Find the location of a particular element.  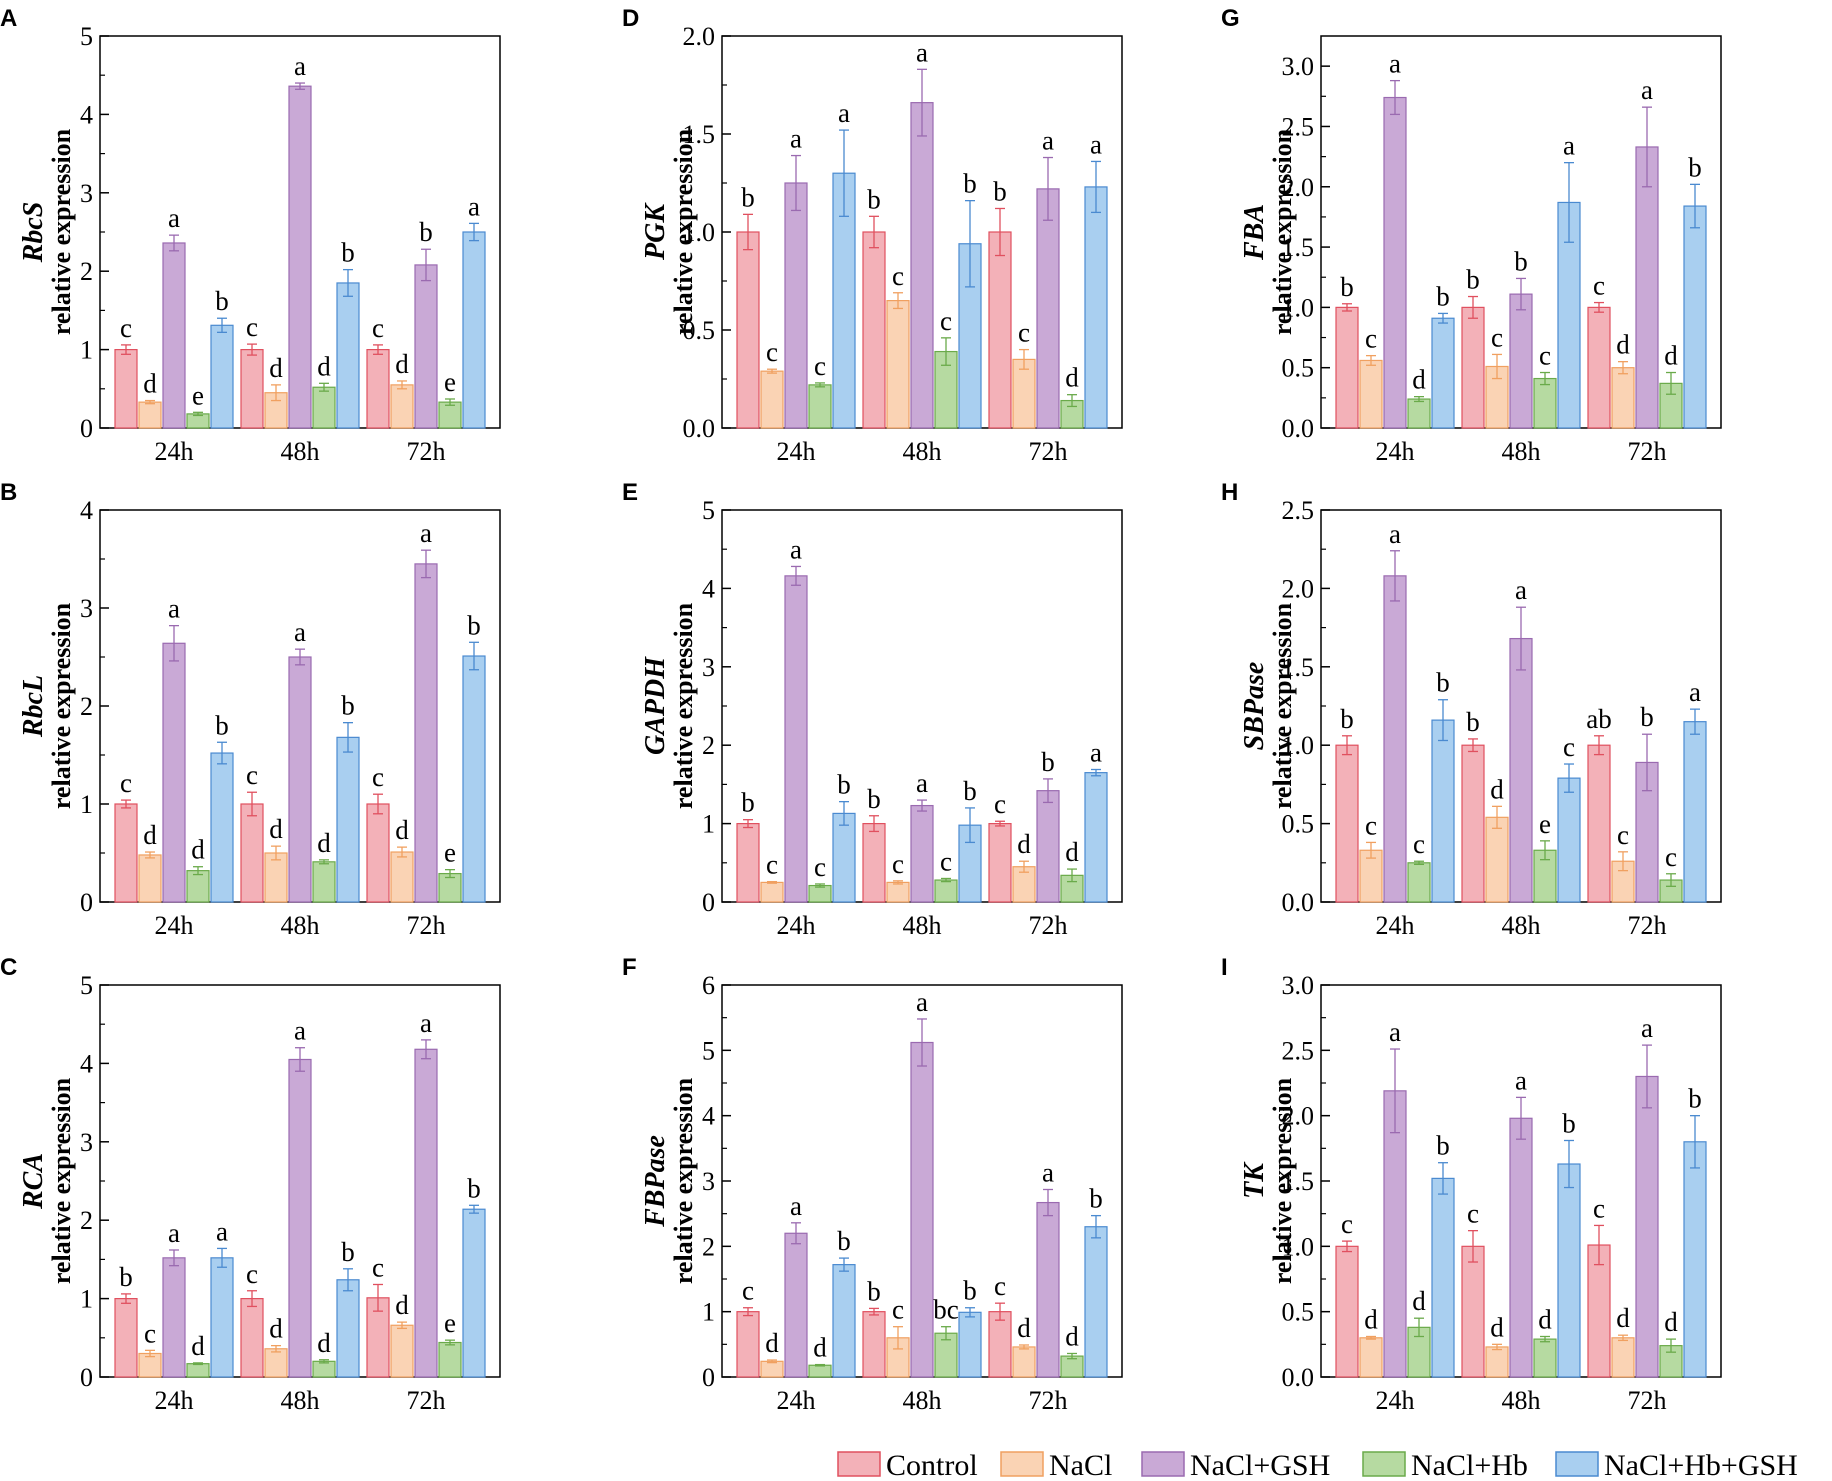

legend-swatch is located at coordinates (1577, 1464).